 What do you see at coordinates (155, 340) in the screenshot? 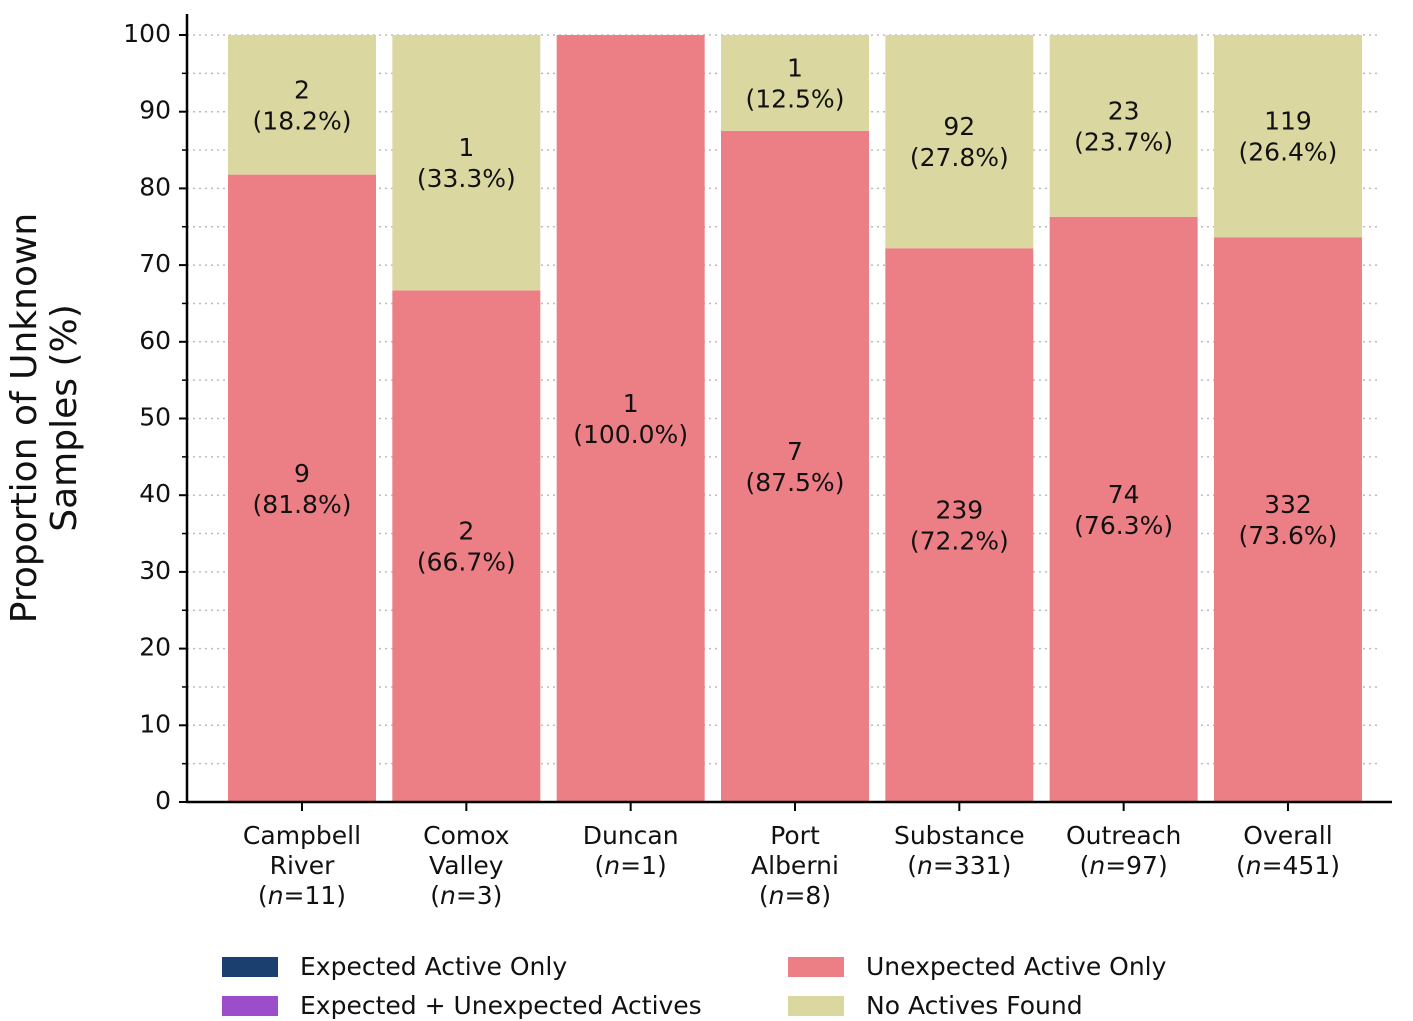
I see `y-tick-label: 60` at bounding box center [155, 340].